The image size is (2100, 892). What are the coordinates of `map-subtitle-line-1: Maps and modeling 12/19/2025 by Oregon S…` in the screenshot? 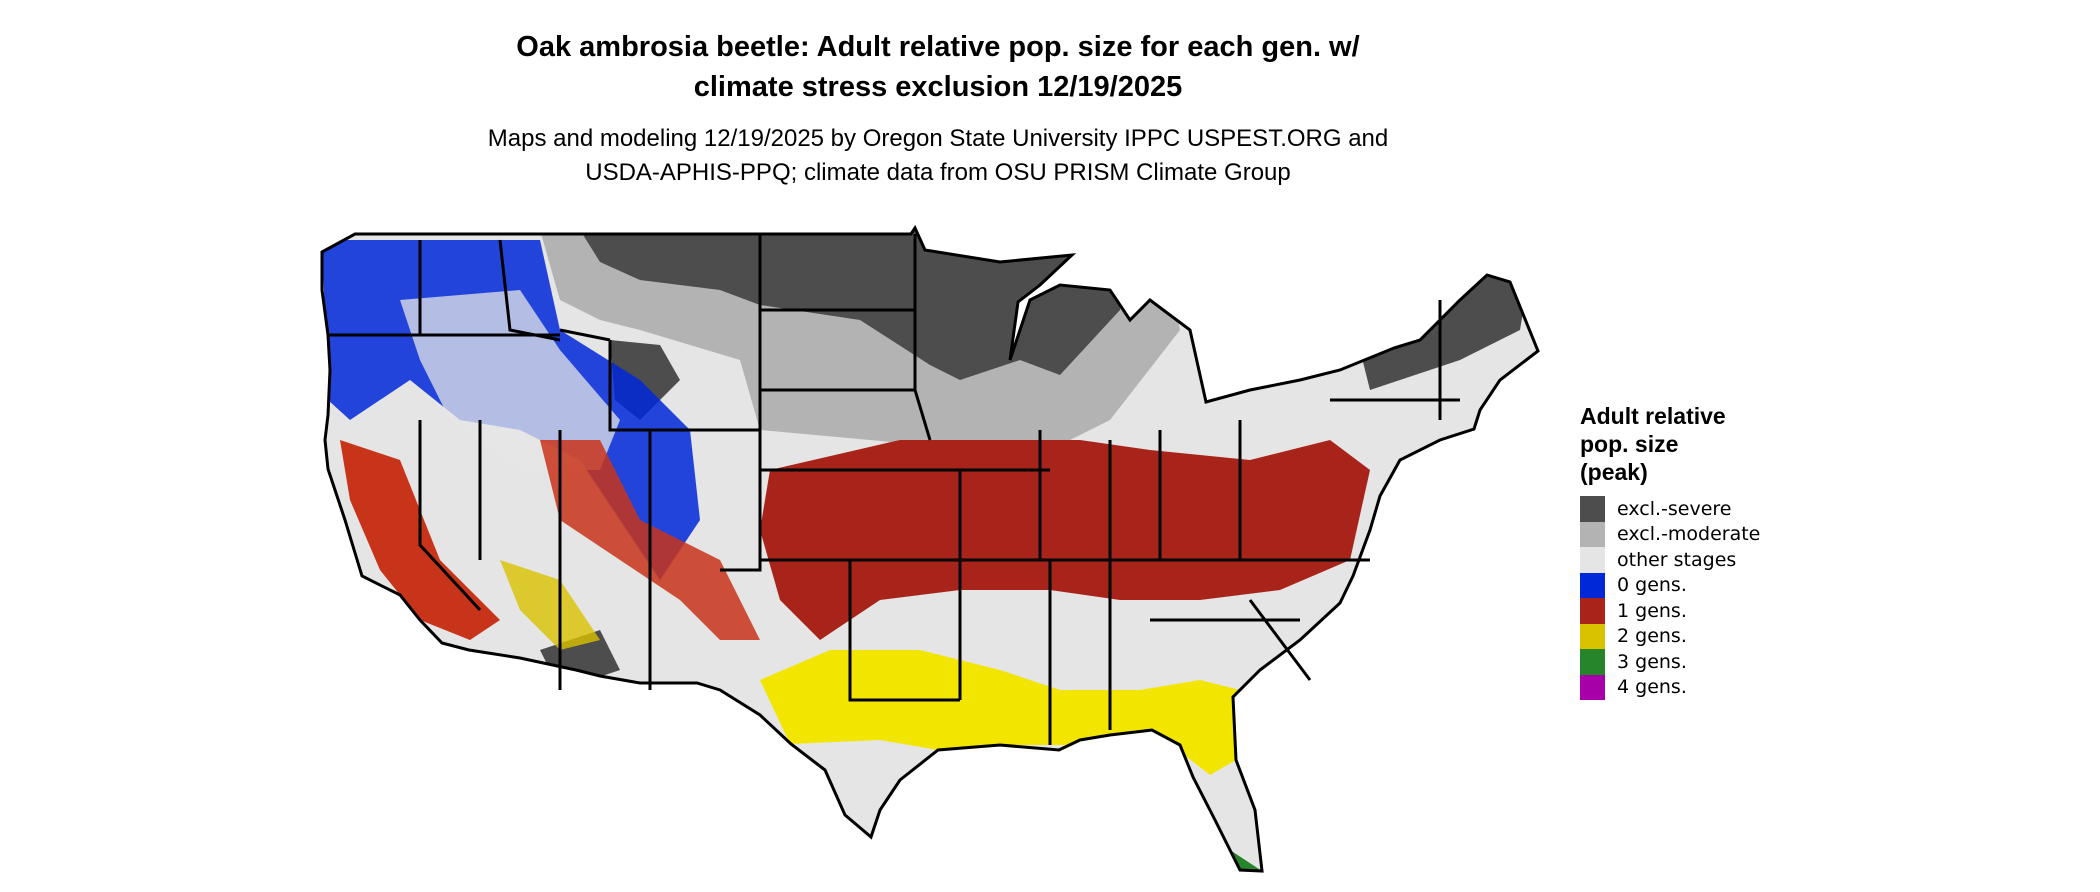 It's located at (938, 138).